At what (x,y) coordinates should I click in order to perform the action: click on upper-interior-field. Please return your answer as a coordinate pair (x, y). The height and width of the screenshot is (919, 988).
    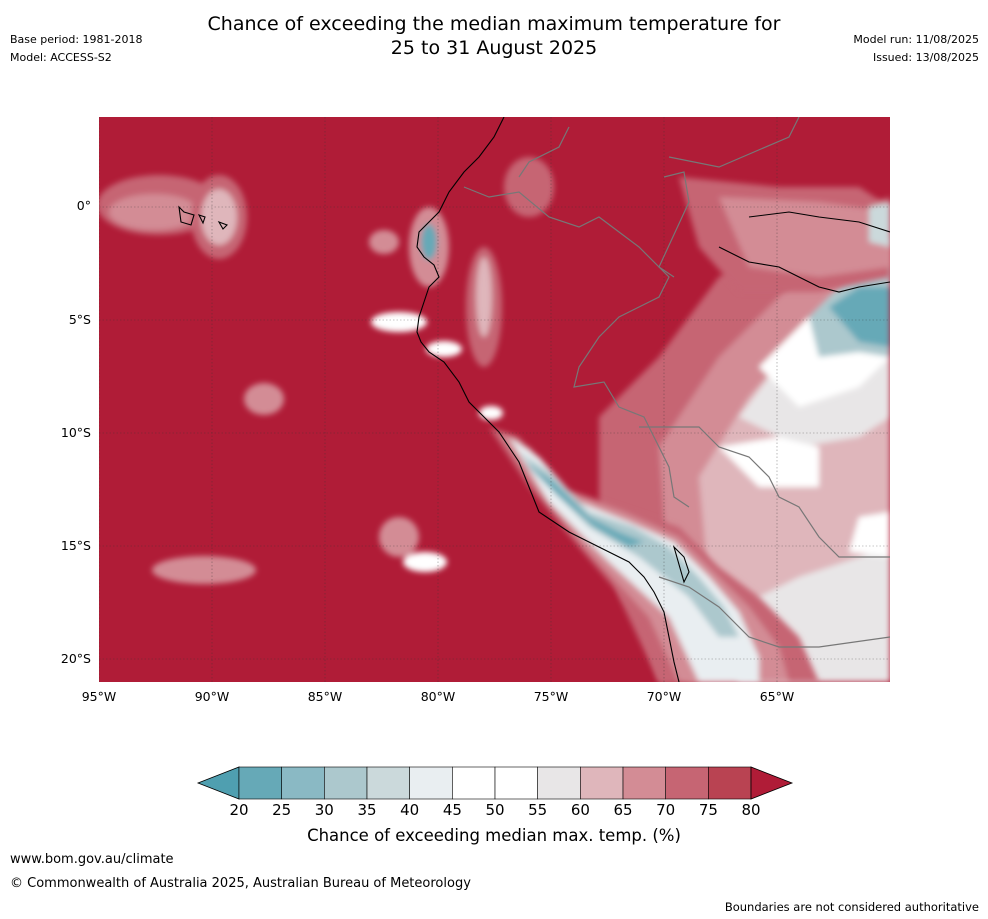
    Looking at the image, I should click on (784, 234).